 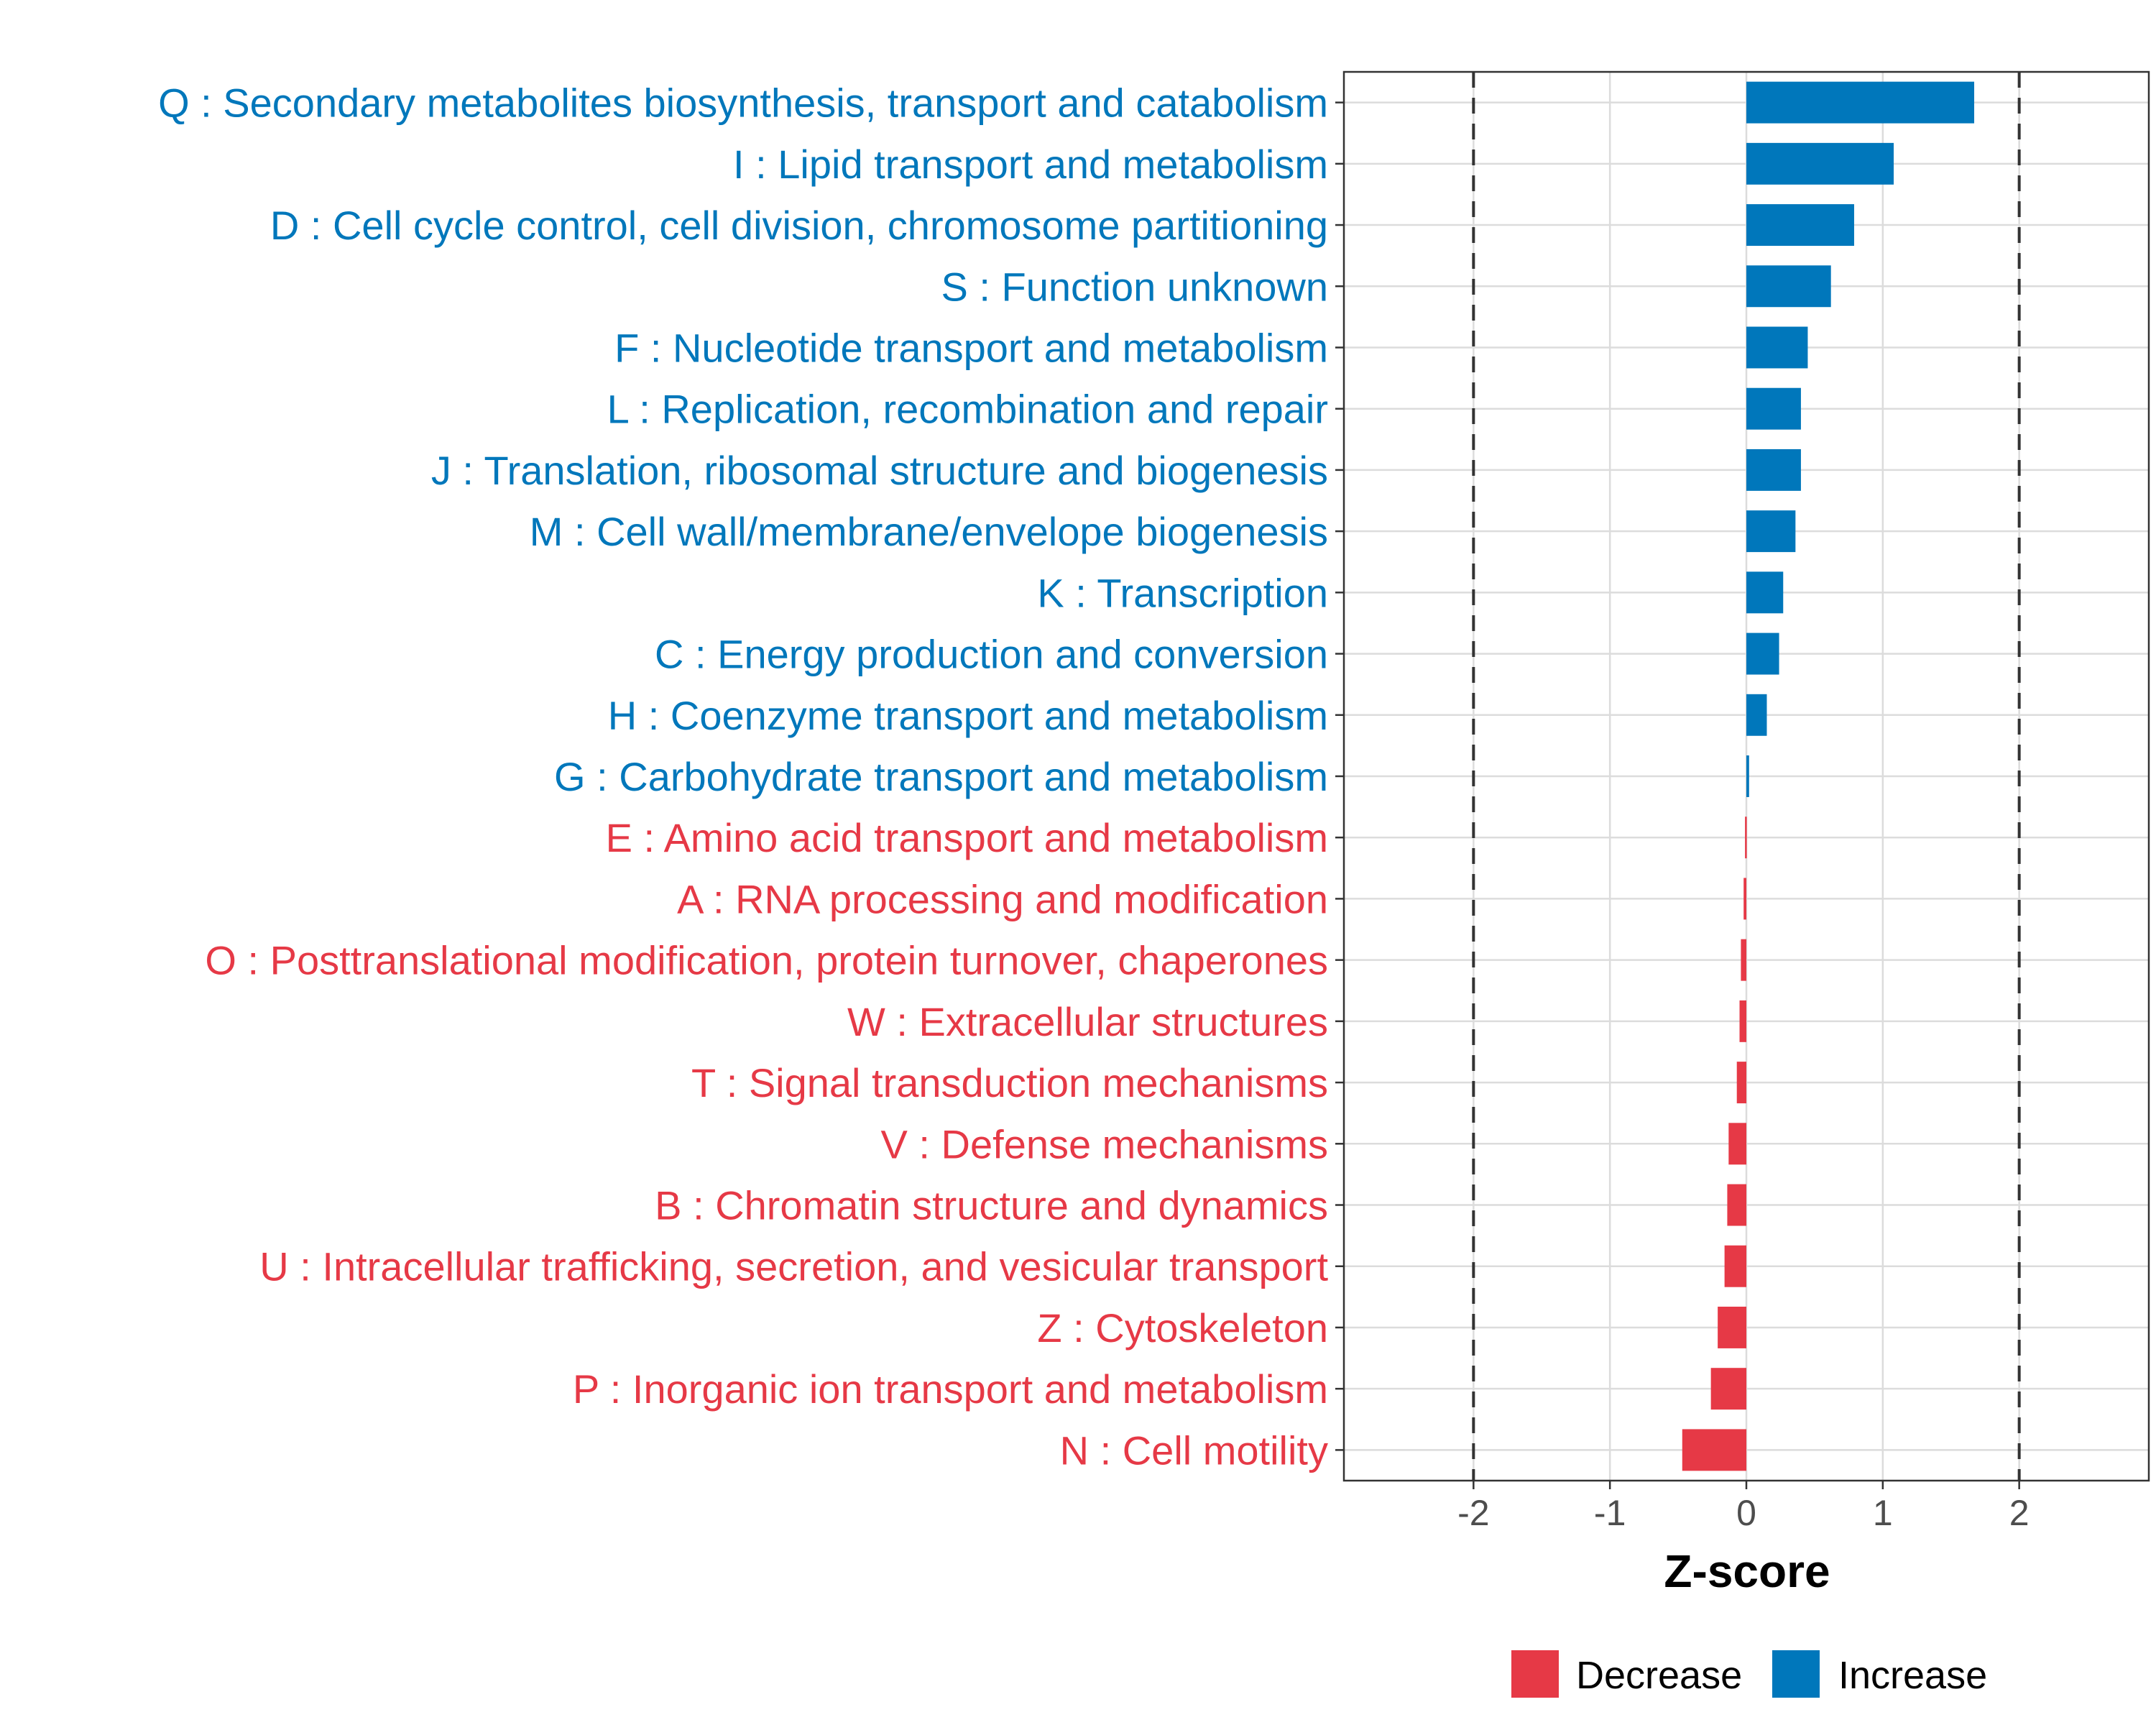 What do you see at coordinates (1087, 1021) in the screenshot?
I see `category-label-w: W : Extracellular structures` at bounding box center [1087, 1021].